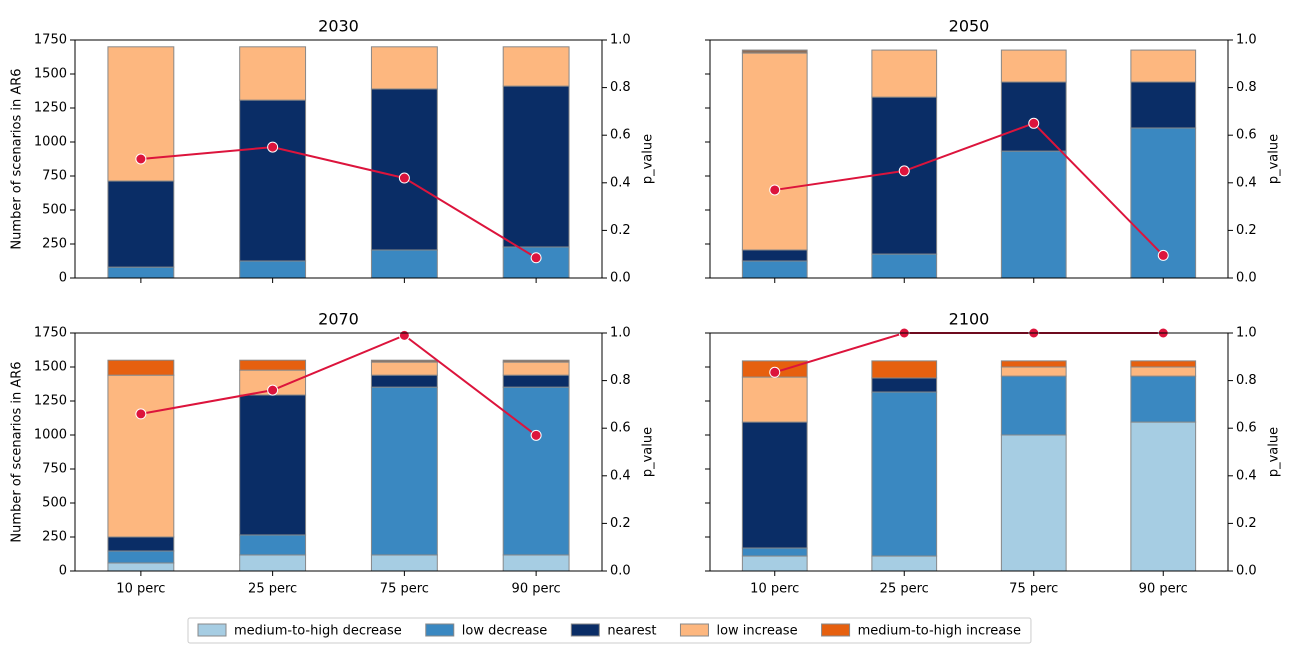 This screenshot has height=646, width=1297. I want to click on chart-title: 2100, so click(969, 319).